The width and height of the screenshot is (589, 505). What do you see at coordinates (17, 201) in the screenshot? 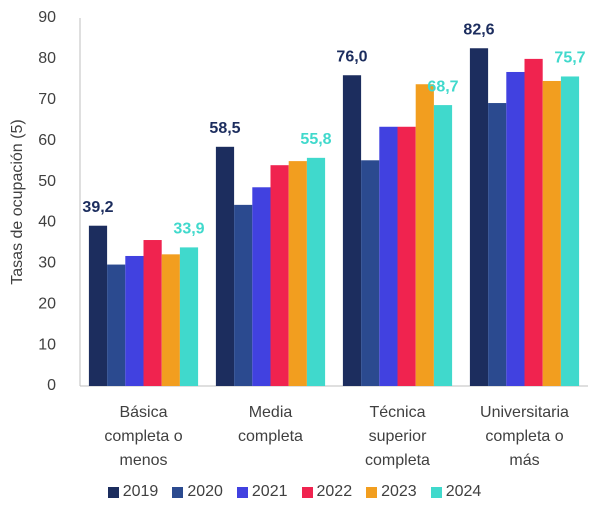
I see `y-axis-label: Tasas de ocupación (5)` at bounding box center [17, 201].